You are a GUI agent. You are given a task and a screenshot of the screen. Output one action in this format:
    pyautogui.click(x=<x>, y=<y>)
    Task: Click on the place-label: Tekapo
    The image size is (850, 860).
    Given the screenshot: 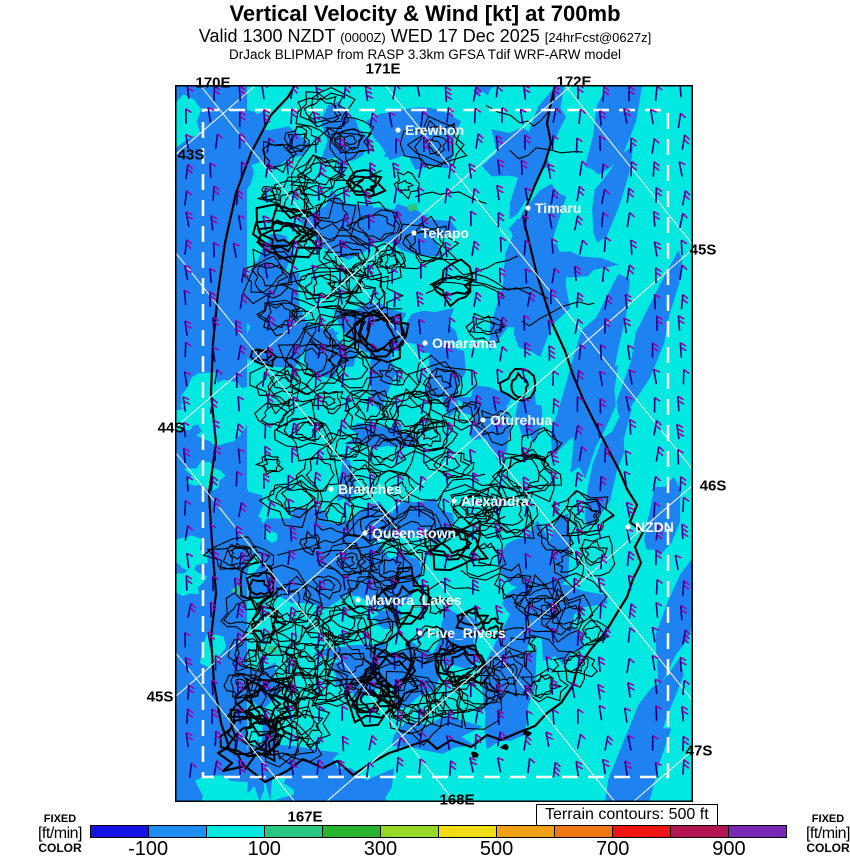 What is the action you would take?
    pyautogui.click(x=445, y=233)
    